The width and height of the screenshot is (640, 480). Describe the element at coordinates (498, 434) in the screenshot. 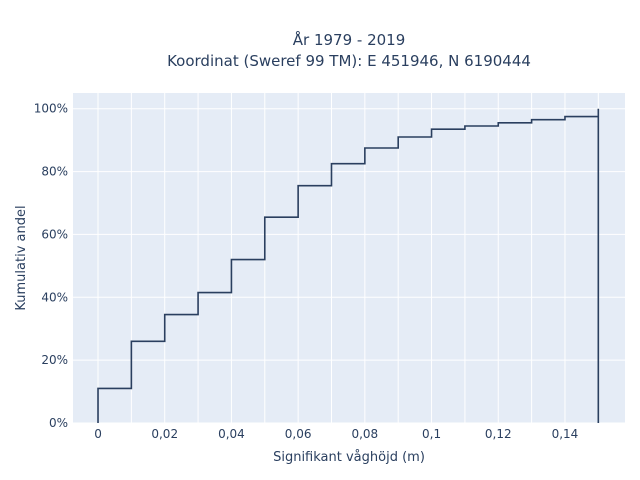

I see `x-tick-label-6: 0,12` at that location.